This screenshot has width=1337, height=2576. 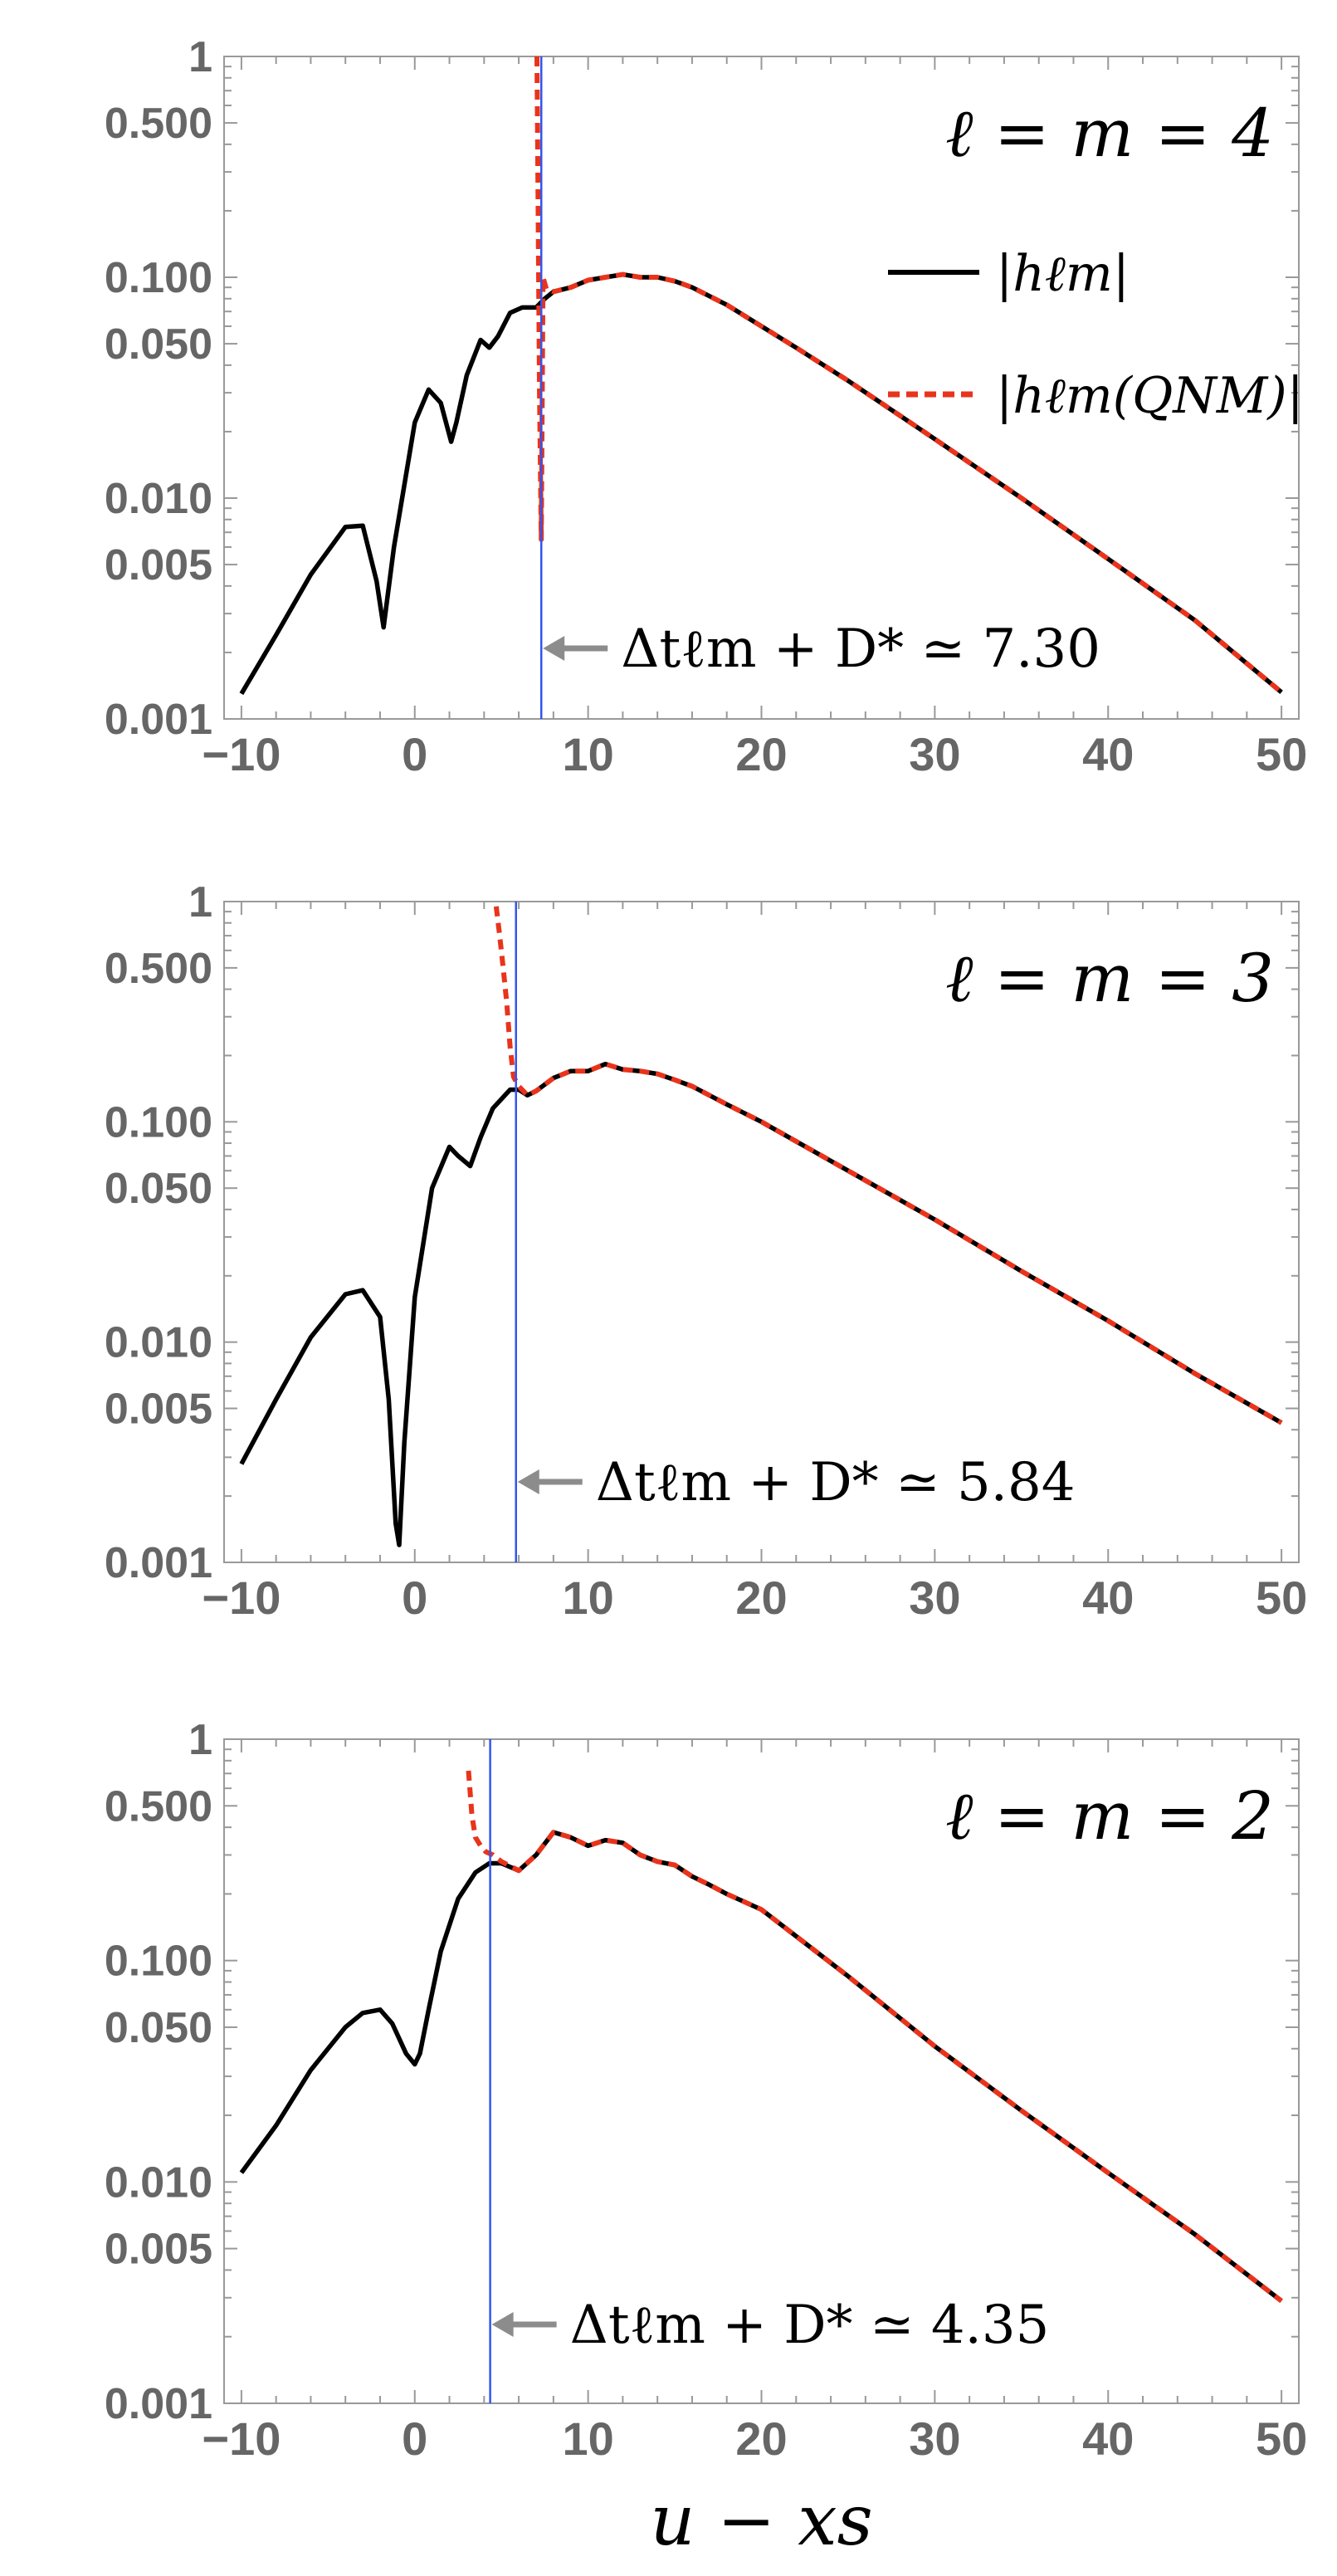 I want to click on panel-title: ℓ = m = 2, so click(x=1109, y=1816).